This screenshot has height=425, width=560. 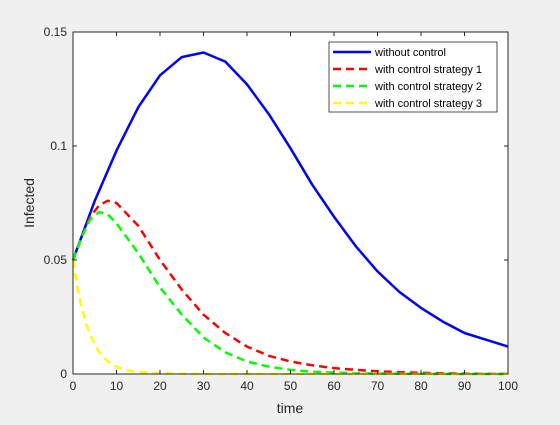 What do you see at coordinates (58, 146) in the screenshot?
I see `y-tick-label: 0.1` at bounding box center [58, 146].